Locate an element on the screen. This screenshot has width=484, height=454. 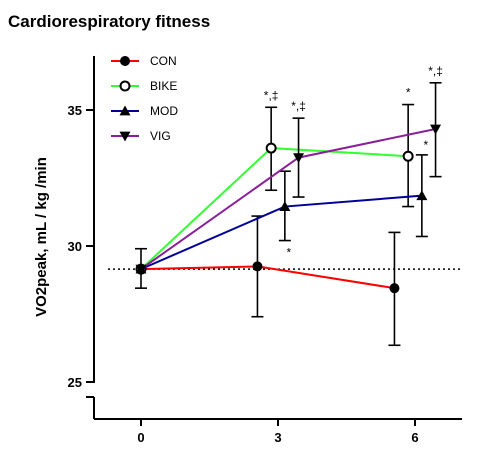
annotation-vig-2: *,‡ is located at coordinates (435, 71).